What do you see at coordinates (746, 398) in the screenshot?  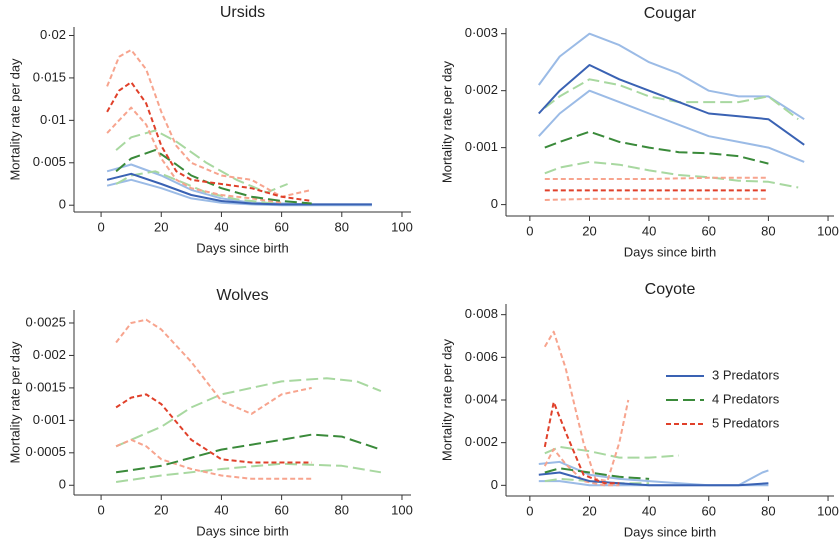 I see `legend-label: 4 Predators` at bounding box center [746, 398].